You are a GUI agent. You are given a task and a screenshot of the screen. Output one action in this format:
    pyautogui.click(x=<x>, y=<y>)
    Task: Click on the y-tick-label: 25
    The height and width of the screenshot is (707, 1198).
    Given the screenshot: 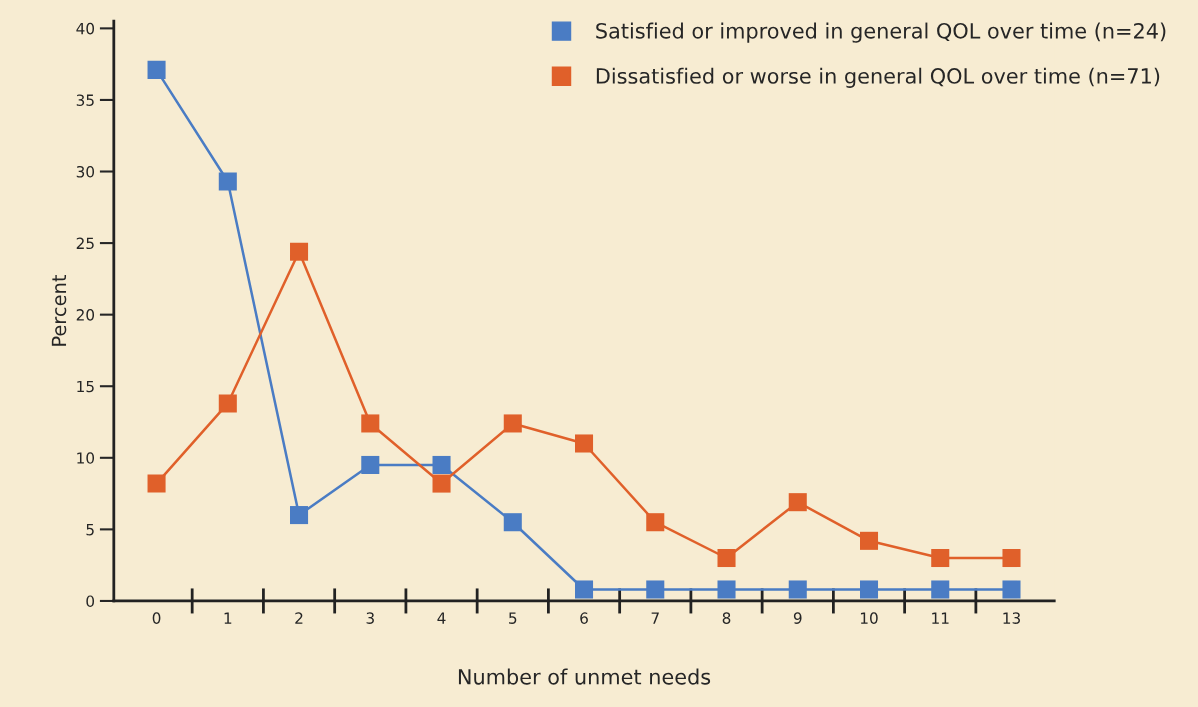 What is the action you would take?
    pyautogui.click(x=85, y=243)
    